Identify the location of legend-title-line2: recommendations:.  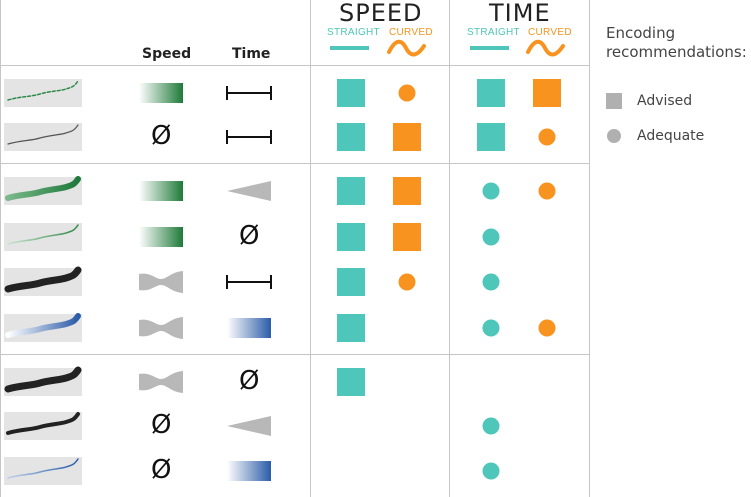
(676, 52).